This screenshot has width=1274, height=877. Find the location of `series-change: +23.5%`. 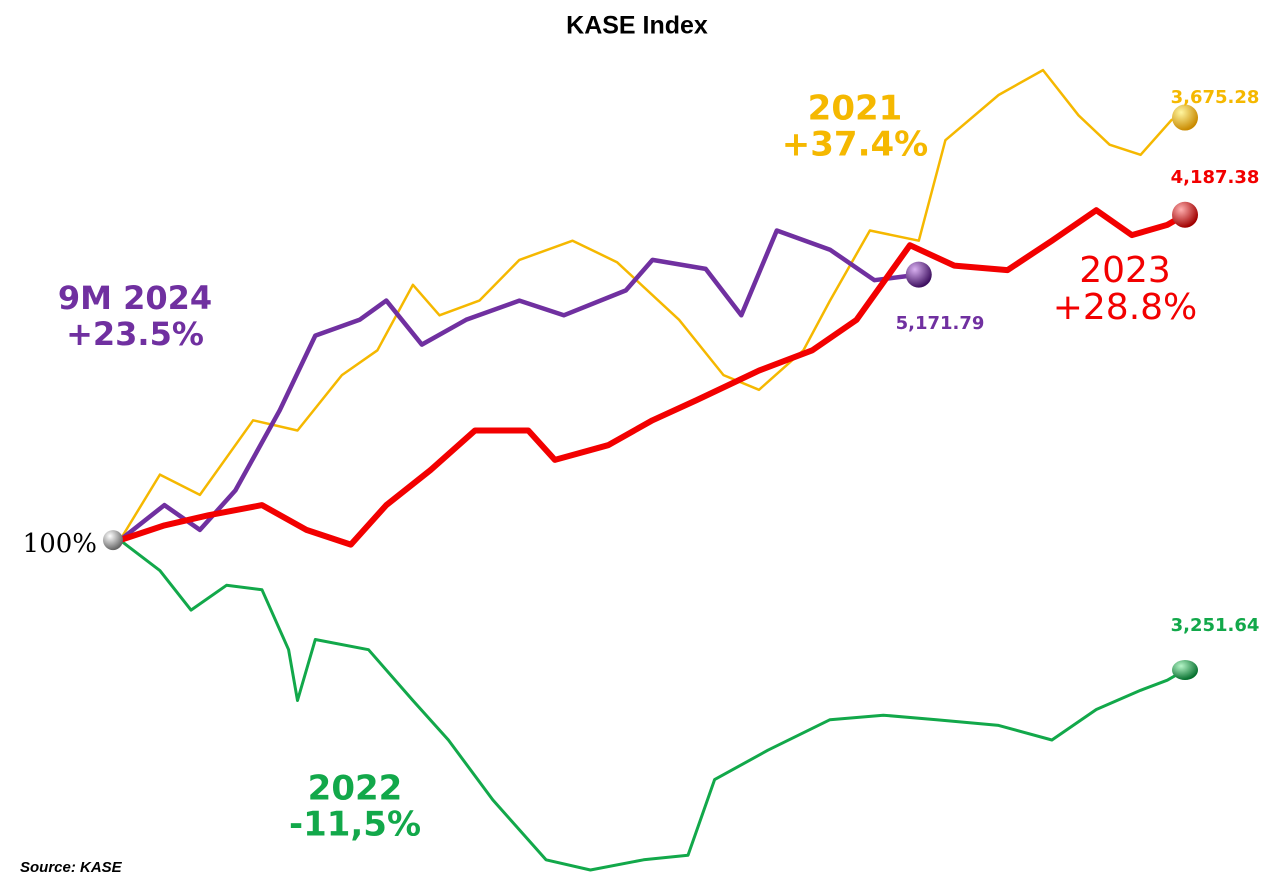

series-change: +23.5% is located at coordinates (135, 334).